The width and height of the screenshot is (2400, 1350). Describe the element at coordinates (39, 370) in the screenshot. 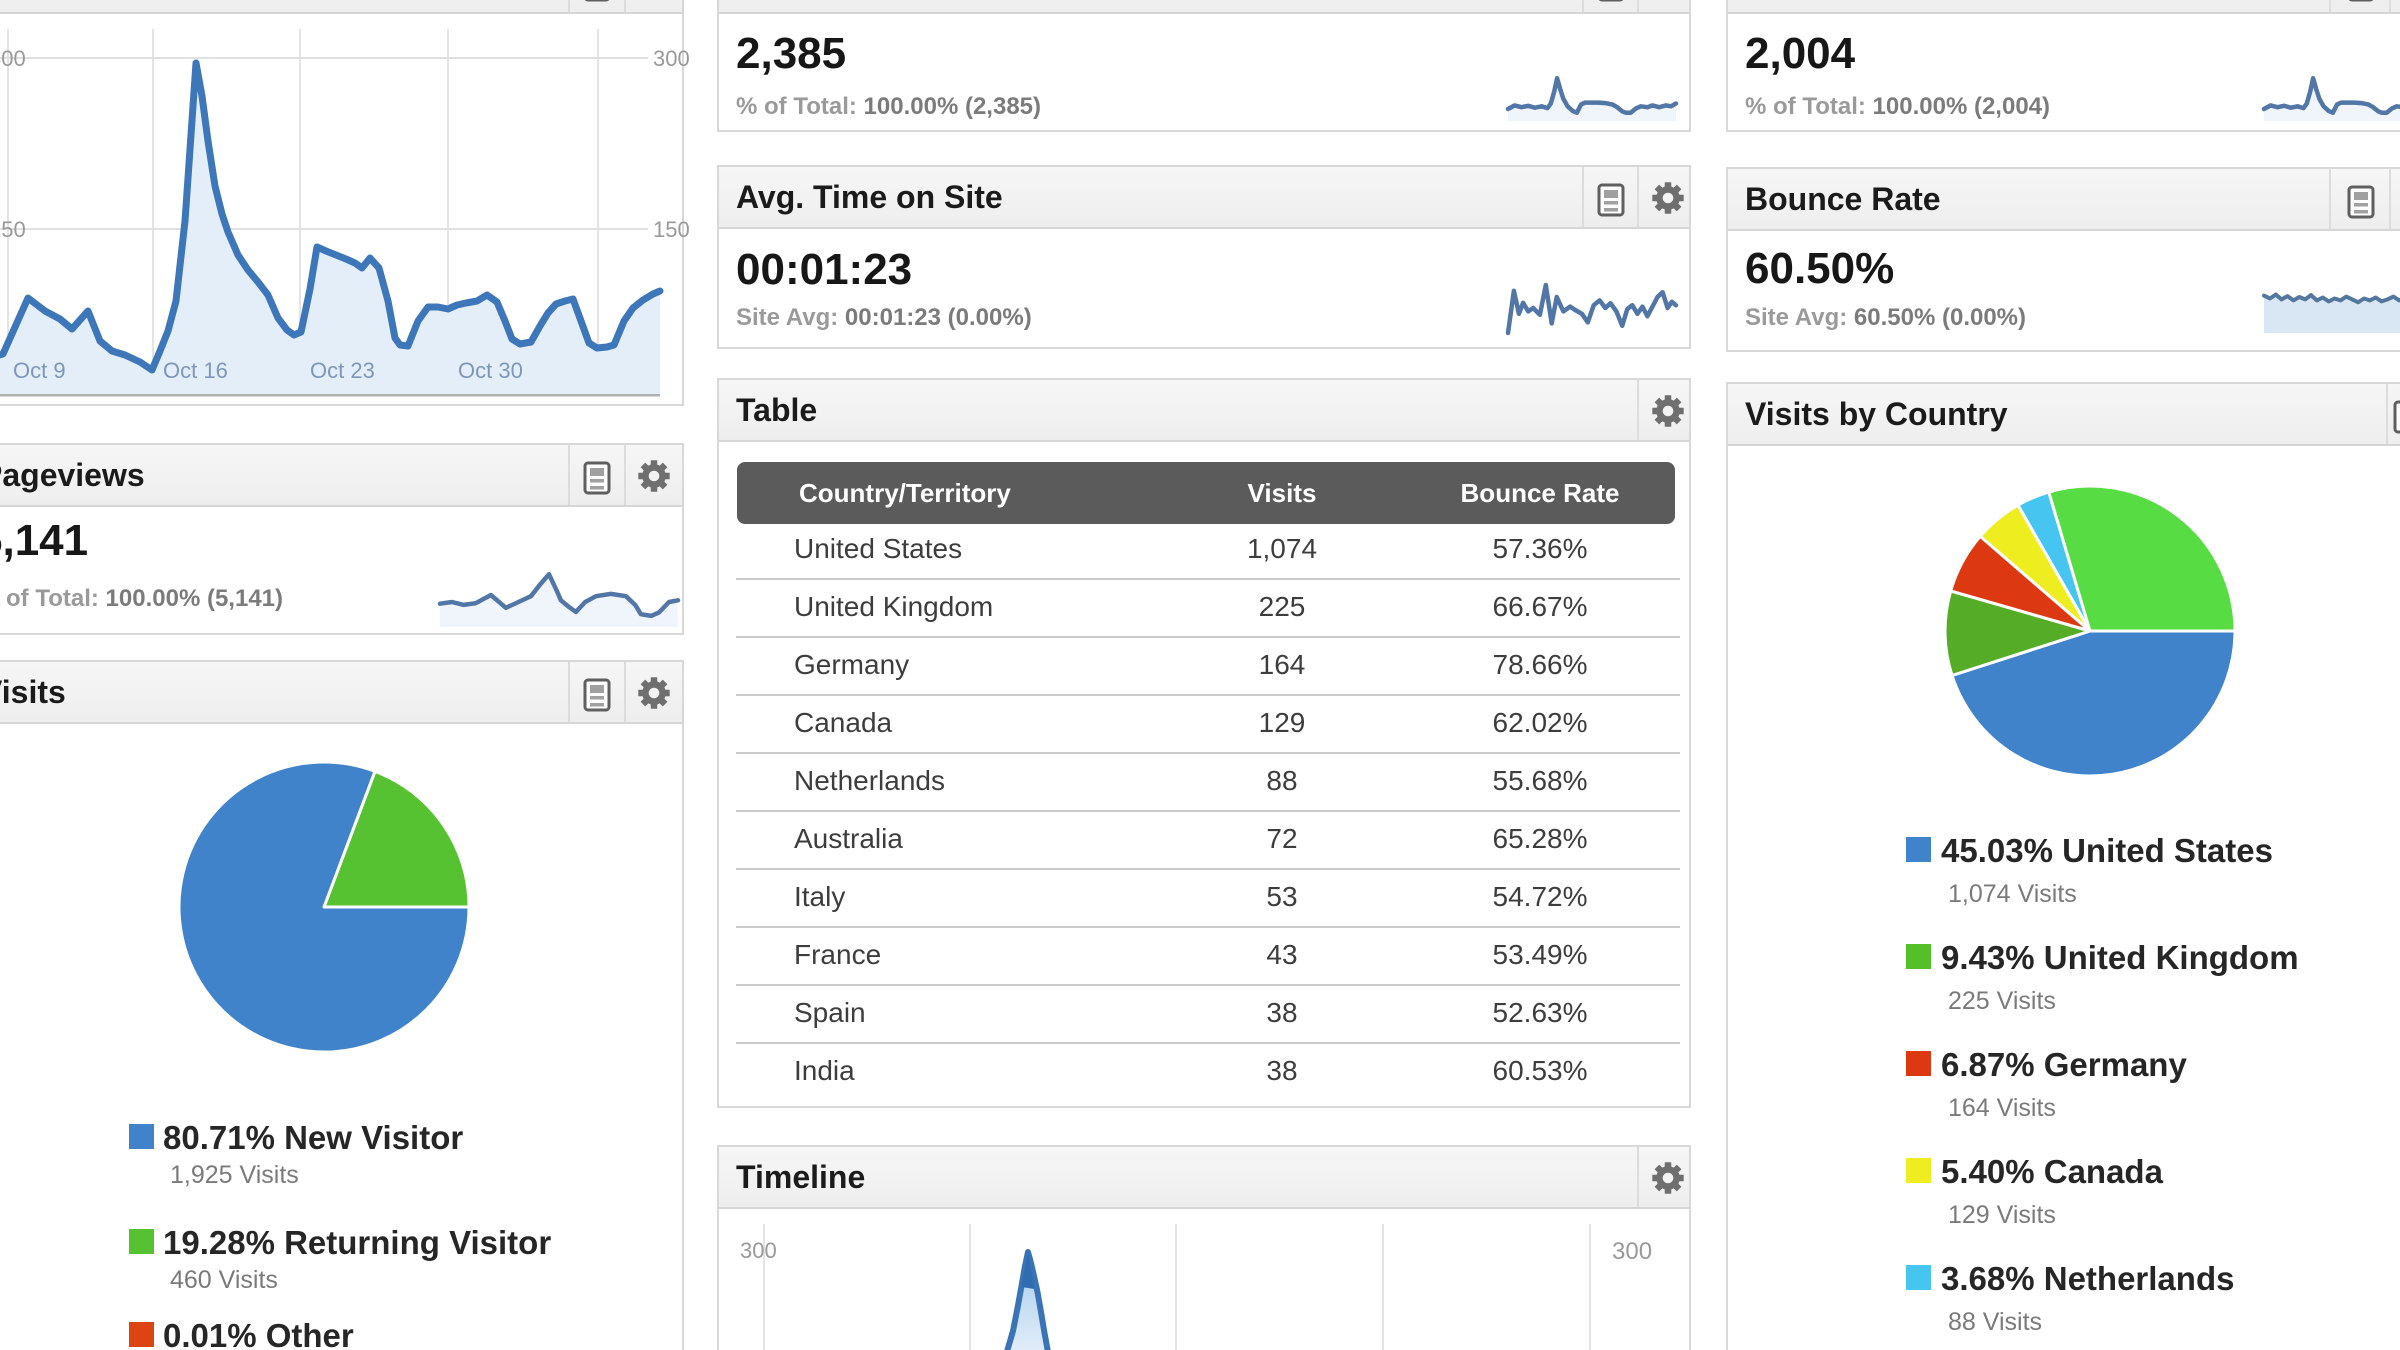

I see `svg-text: Oct 9` at that location.